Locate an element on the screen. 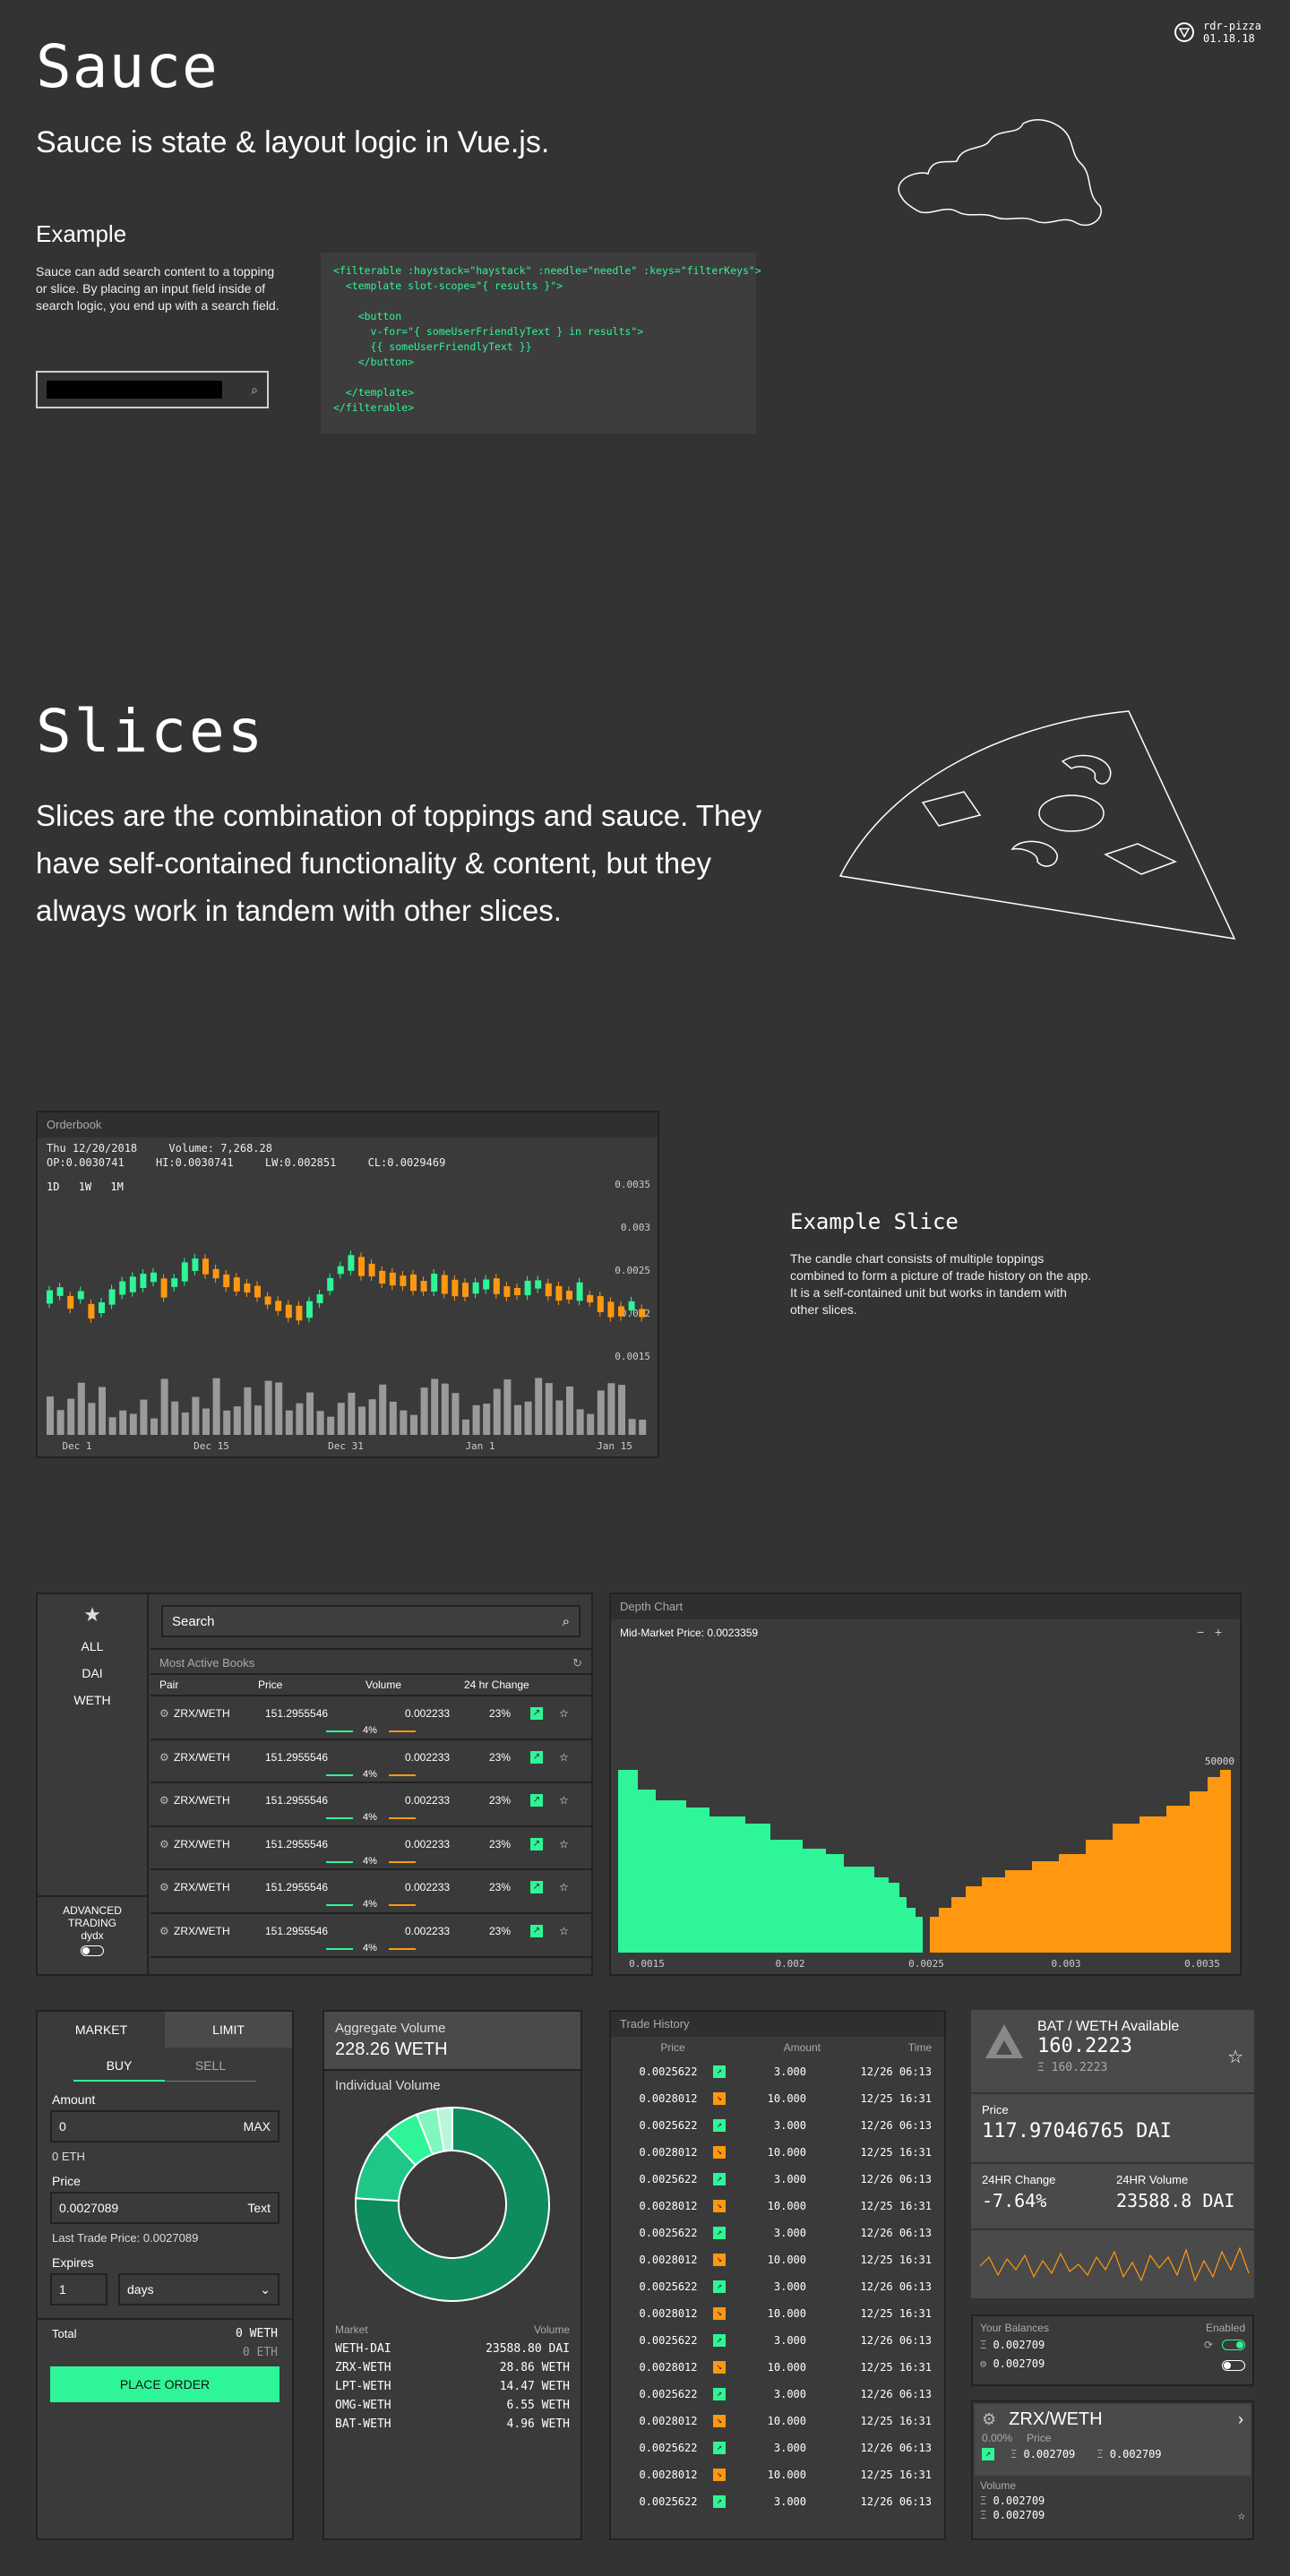  th-amount-header: Amount is located at coordinates (802, 2047).